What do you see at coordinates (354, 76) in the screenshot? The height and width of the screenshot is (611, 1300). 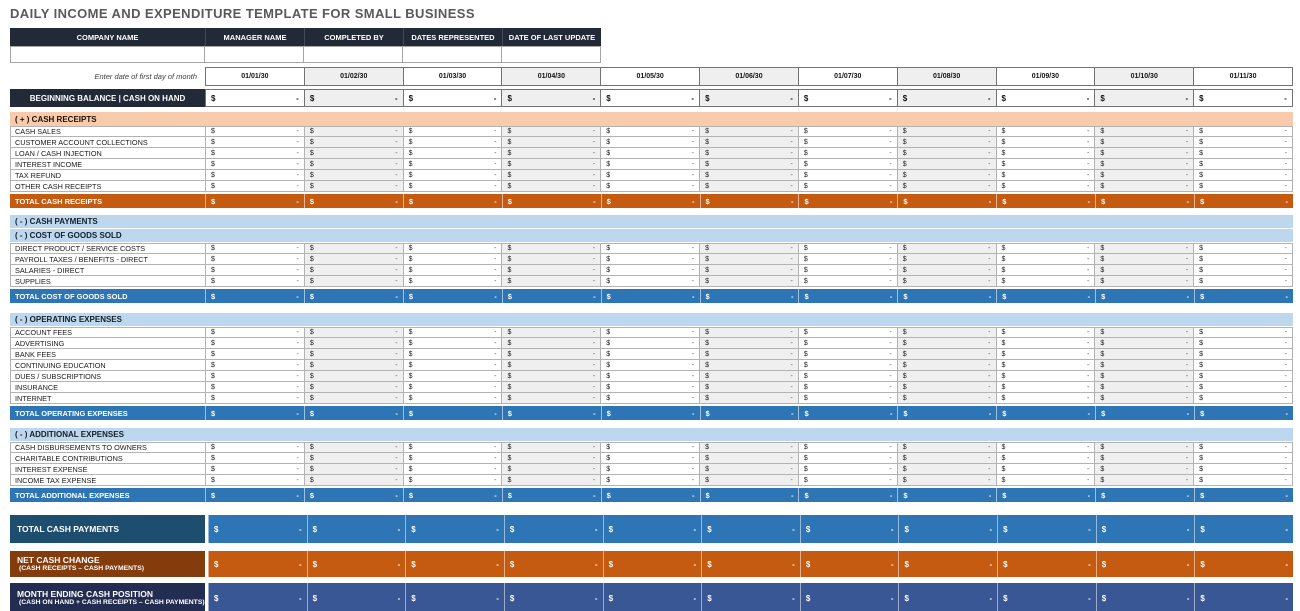 I see `date-cell: 01/02/30` at bounding box center [354, 76].